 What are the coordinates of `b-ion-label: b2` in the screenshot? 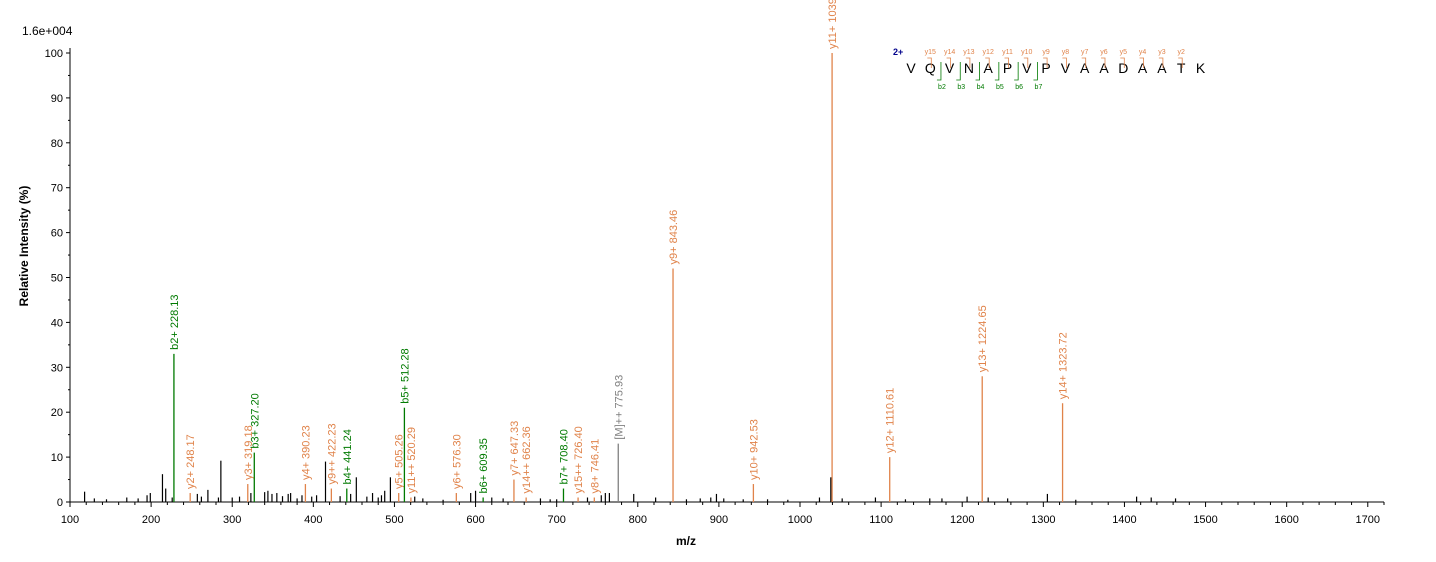 It's located at (942, 87).